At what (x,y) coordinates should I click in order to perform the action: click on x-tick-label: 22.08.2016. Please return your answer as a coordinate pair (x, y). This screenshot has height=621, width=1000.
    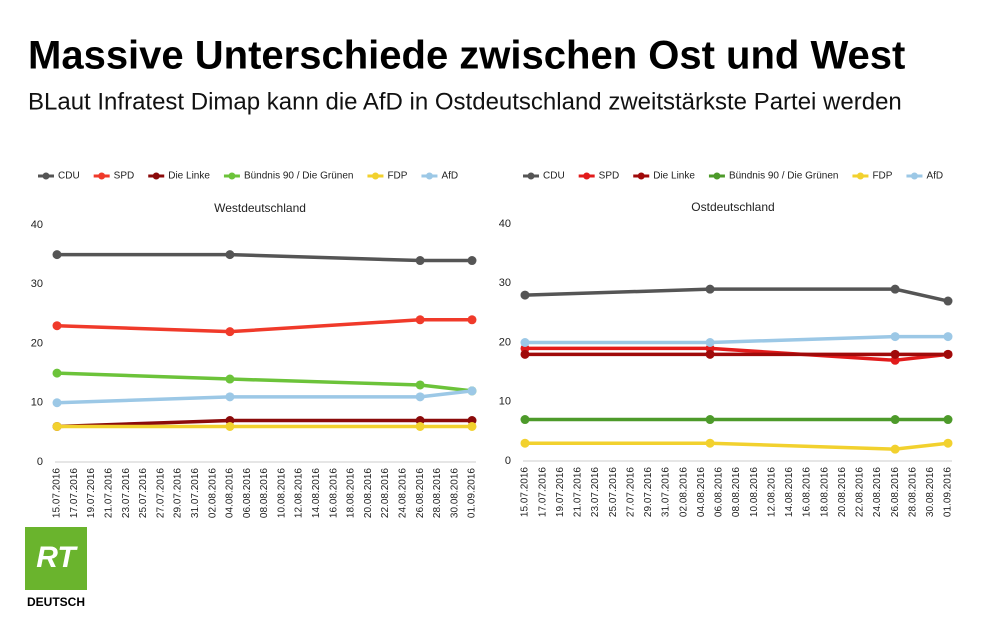
    Looking at the image, I should click on (385, 493).